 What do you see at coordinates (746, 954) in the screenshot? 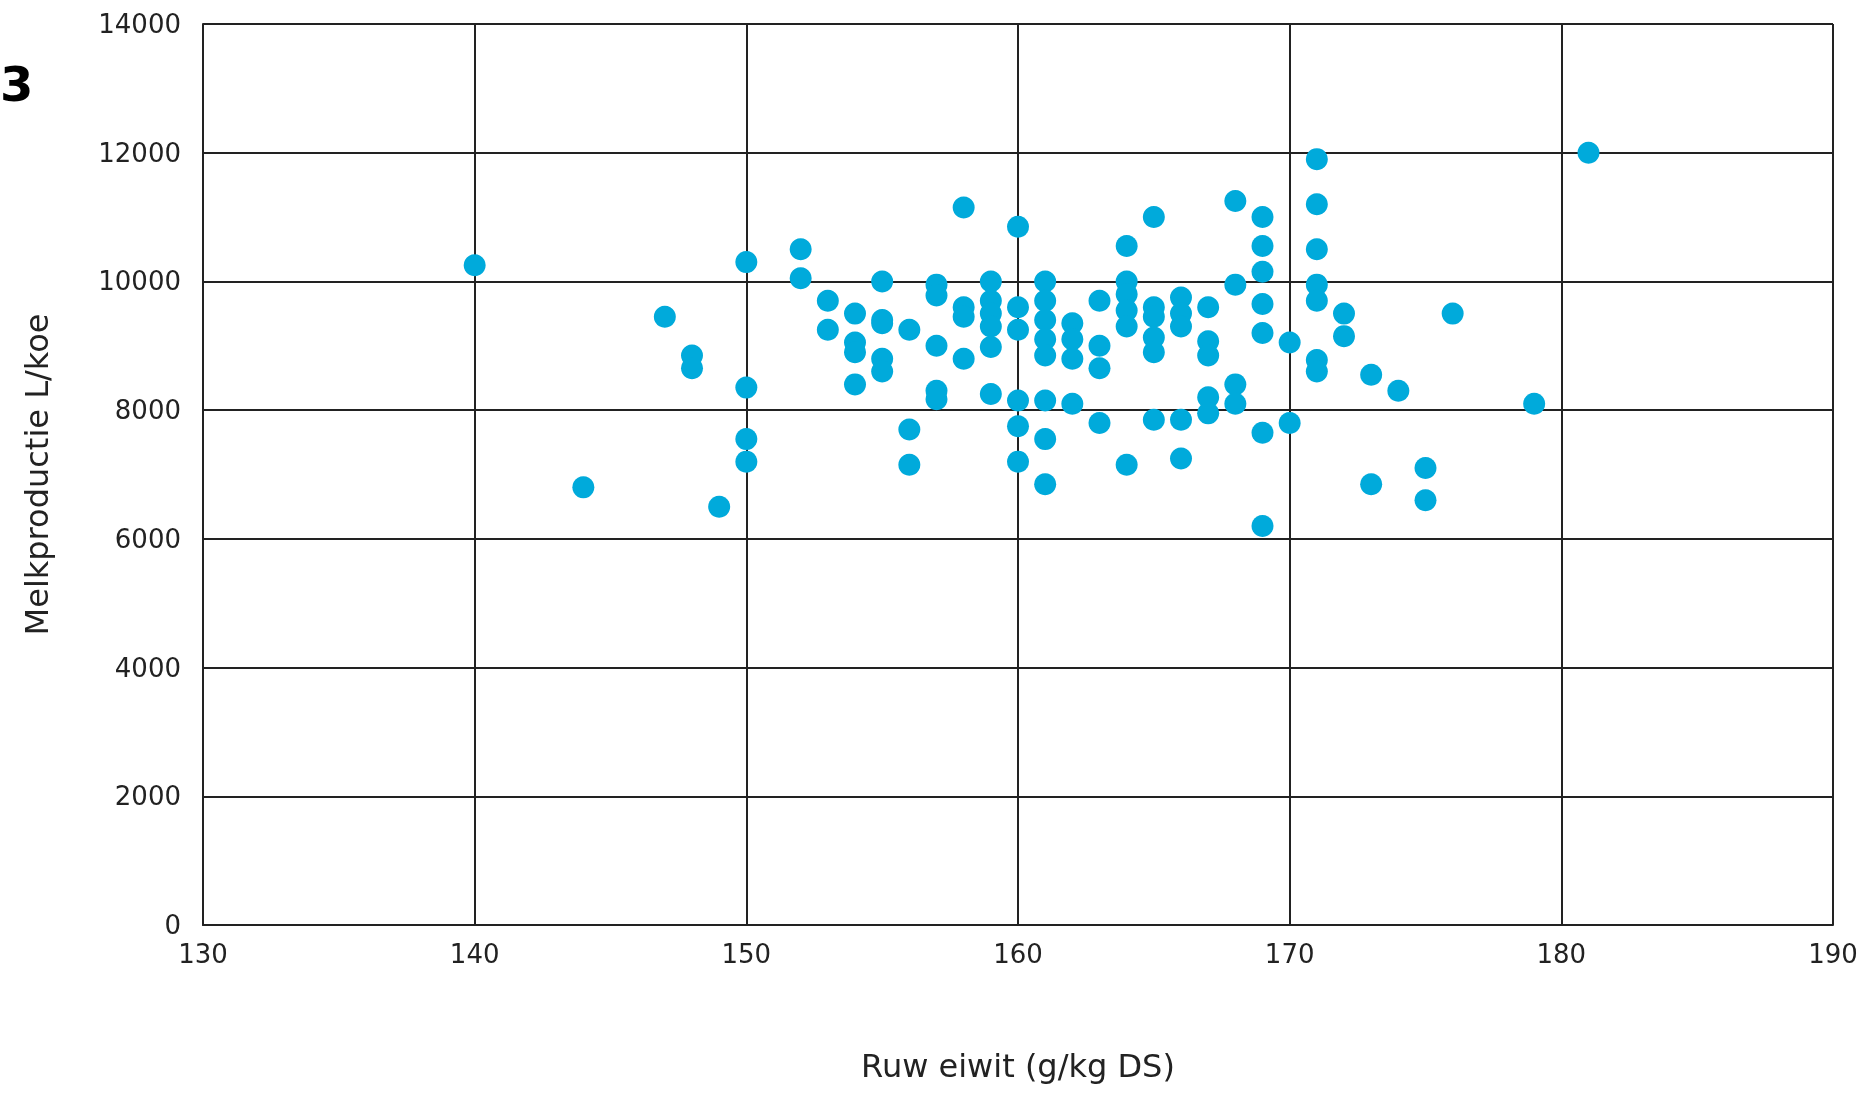
I see `x-tick-label: 150` at bounding box center [746, 954].